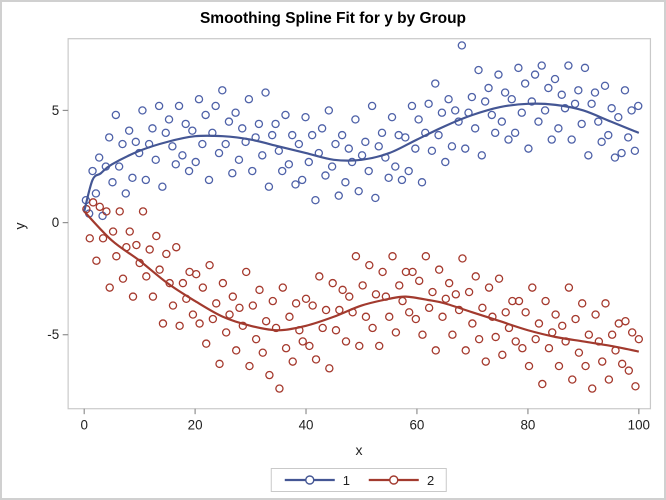 The height and width of the screenshot is (500, 666). Describe the element at coordinates (53, 334) in the screenshot. I see `y-tick-label: -5` at that location.